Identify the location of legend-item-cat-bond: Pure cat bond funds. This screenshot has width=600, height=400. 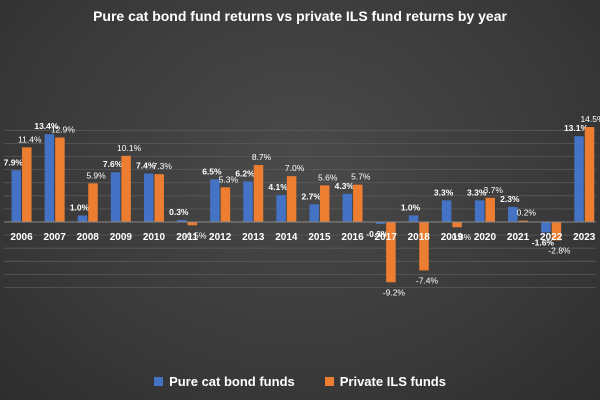
(224, 381).